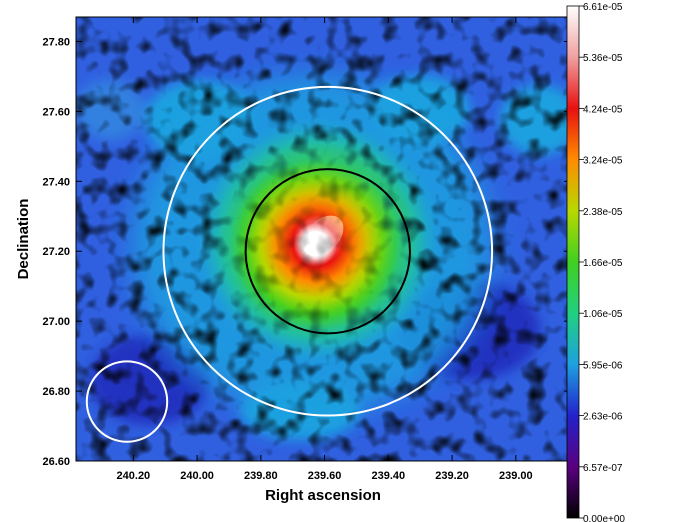 This screenshot has height=522, width=686. Describe the element at coordinates (603, 314) in the screenshot. I see `colorbar-label: 1.06e-05` at that location.